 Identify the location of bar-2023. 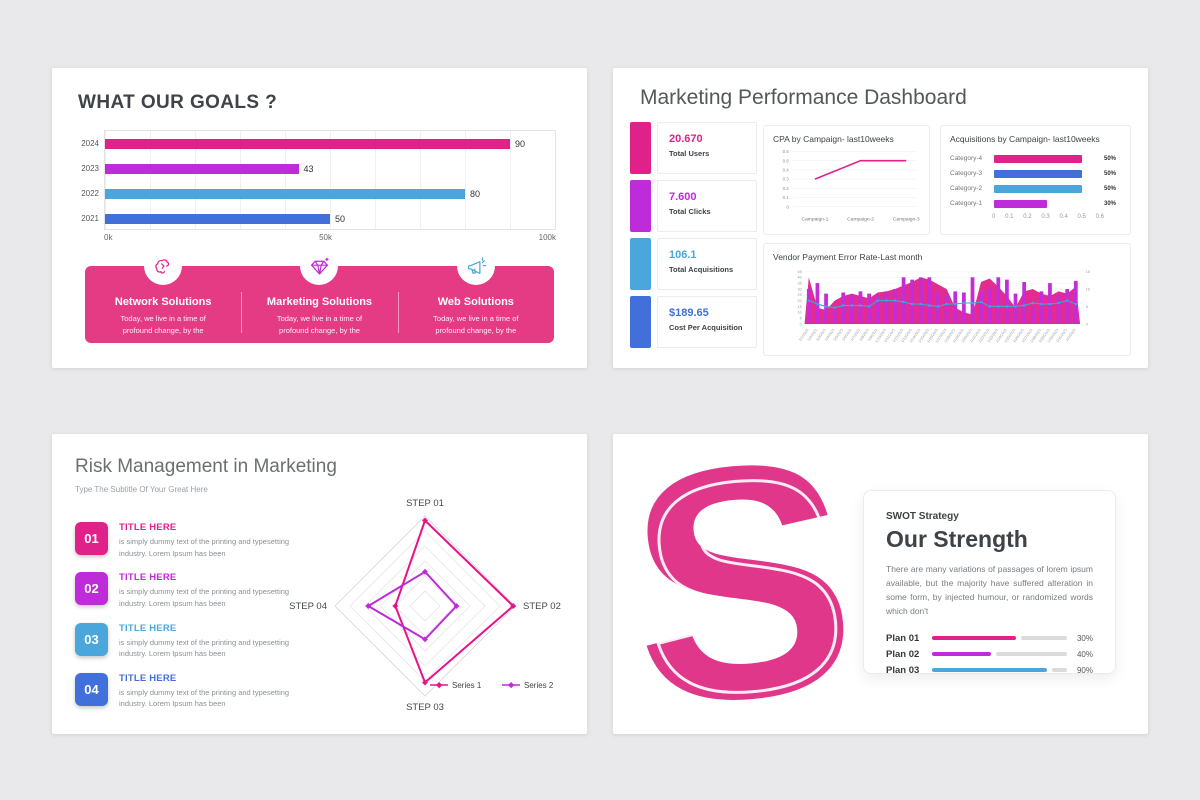
(202, 168).